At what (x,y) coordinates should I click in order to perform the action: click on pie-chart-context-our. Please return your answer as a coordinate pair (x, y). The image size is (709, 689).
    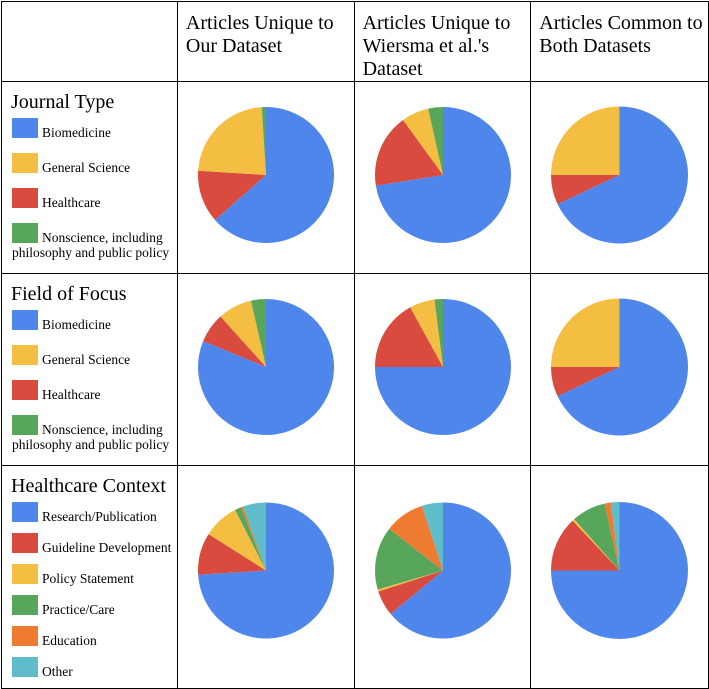
    Looking at the image, I should click on (265, 570).